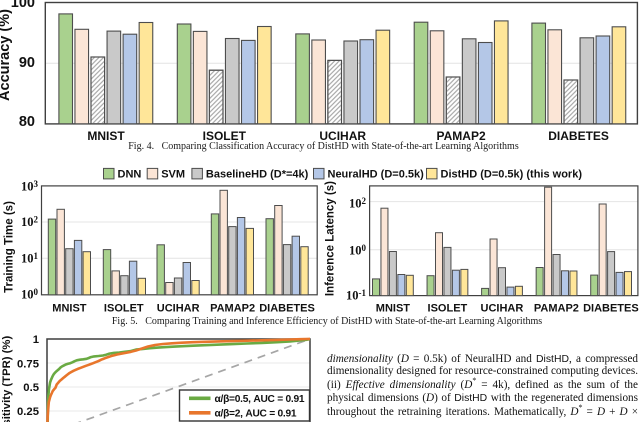  What do you see at coordinates (260, 399) in the screenshot?
I see `svg-text: α/β=0.5, AUC = 0.91` at bounding box center [260, 399].